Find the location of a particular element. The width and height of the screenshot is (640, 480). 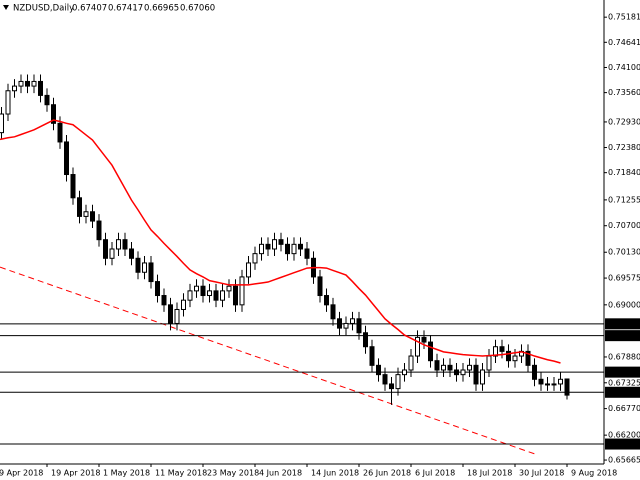

x-tick-label: 23 May 2018 is located at coordinates (233, 473).